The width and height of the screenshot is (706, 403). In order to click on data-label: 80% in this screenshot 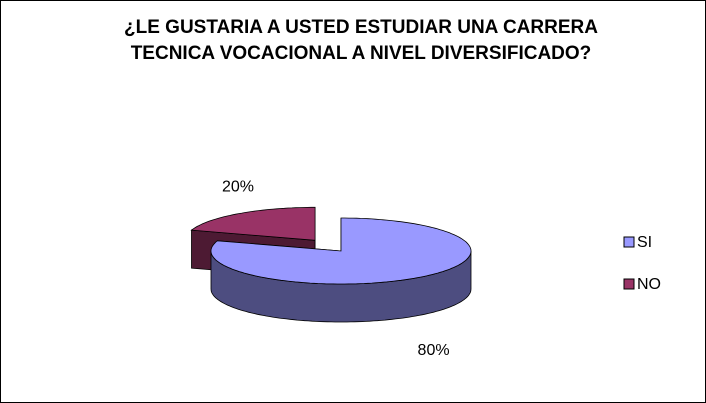, I will do `click(434, 350)`.